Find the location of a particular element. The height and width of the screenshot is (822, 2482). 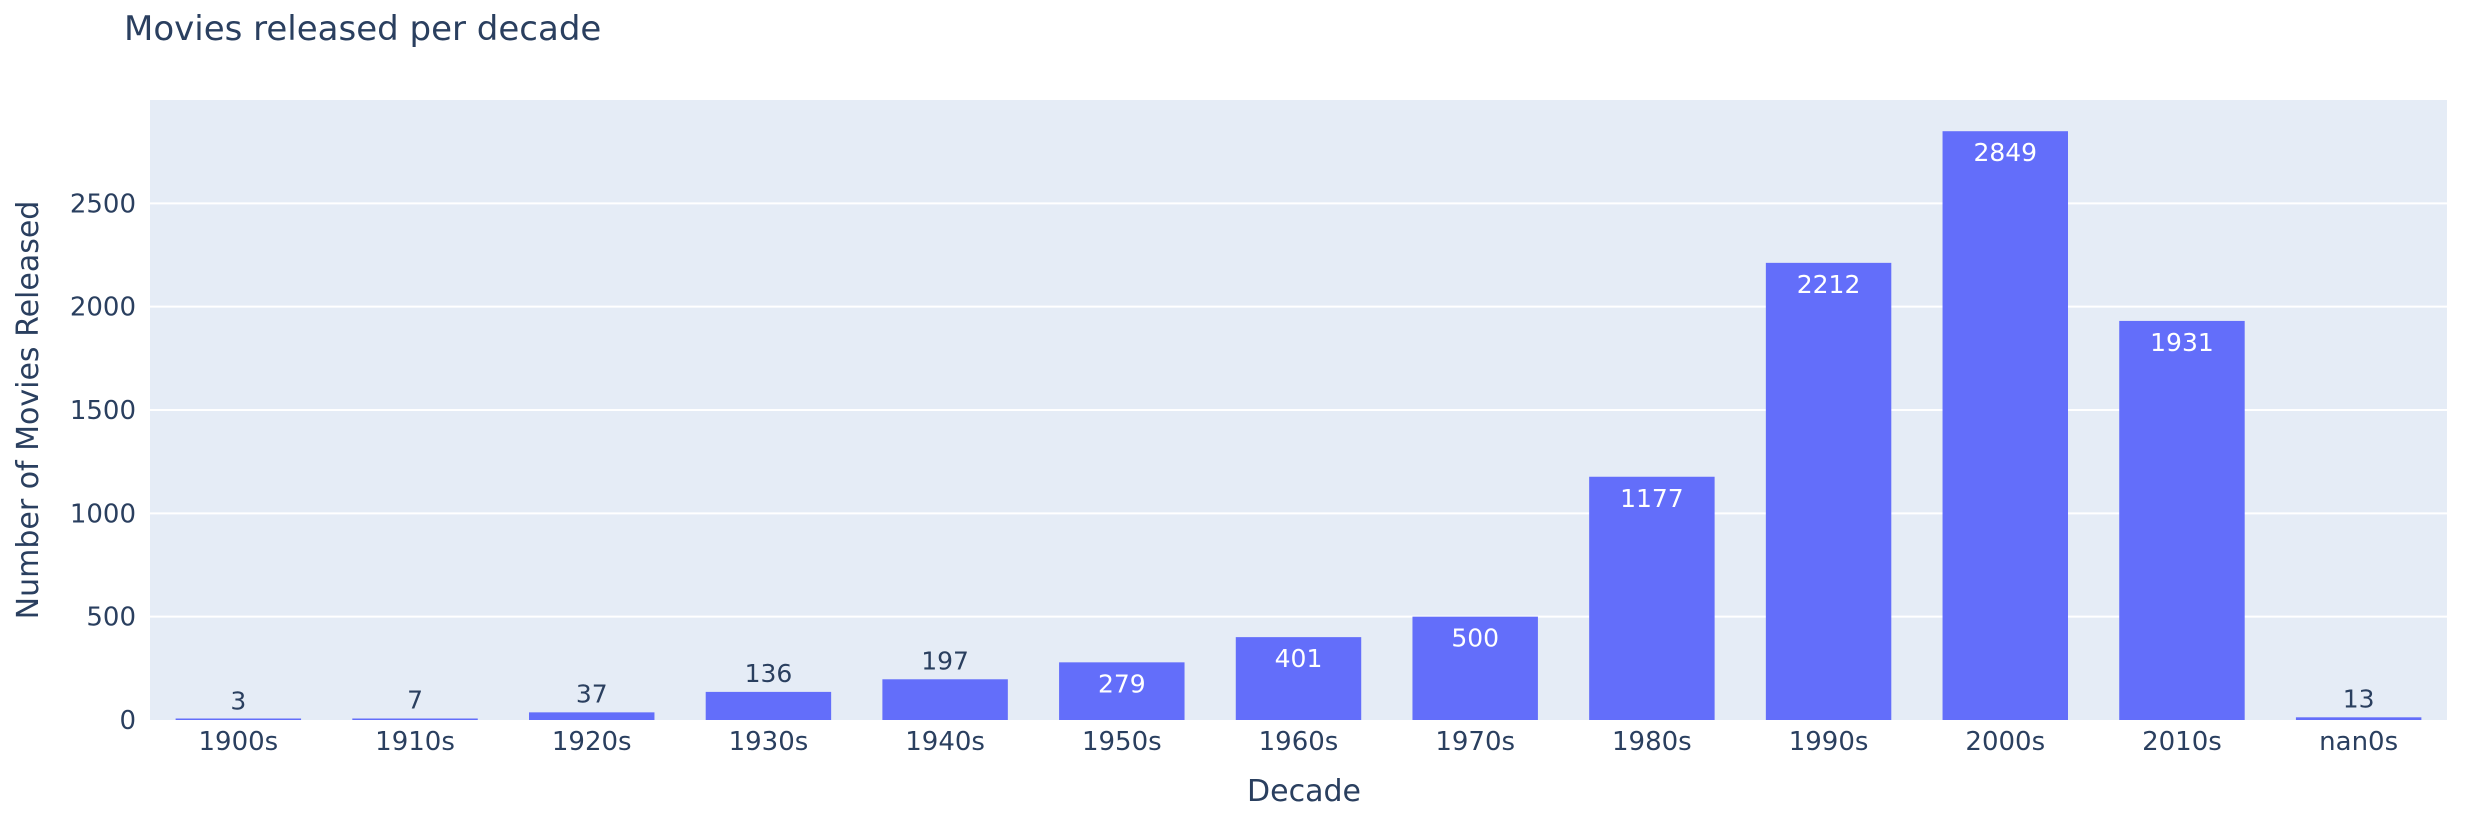

bar-1970s is located at coordinates (1475, 668).